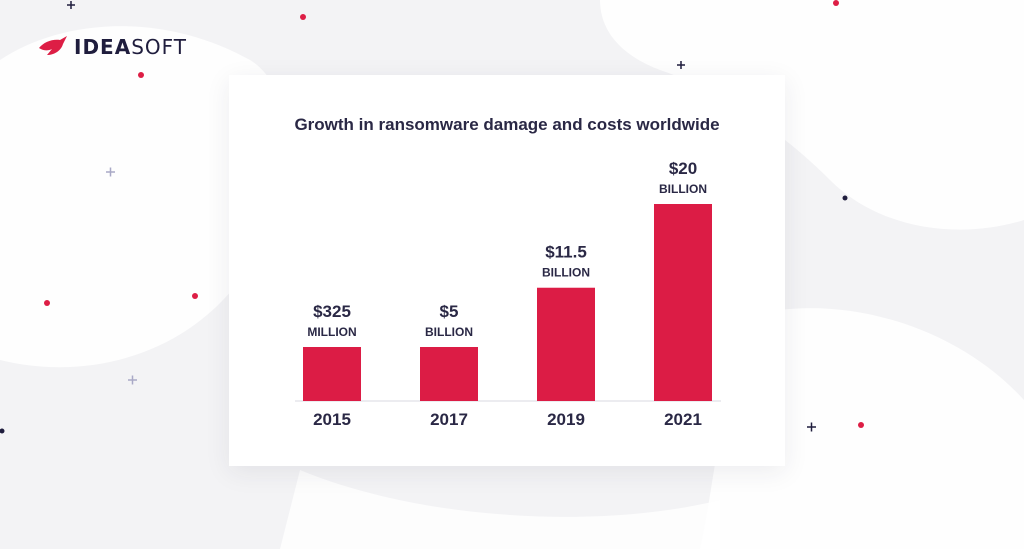 This screenshot has height=549, width=1024. I want to click on red-bird-icon, so click(53, 45).